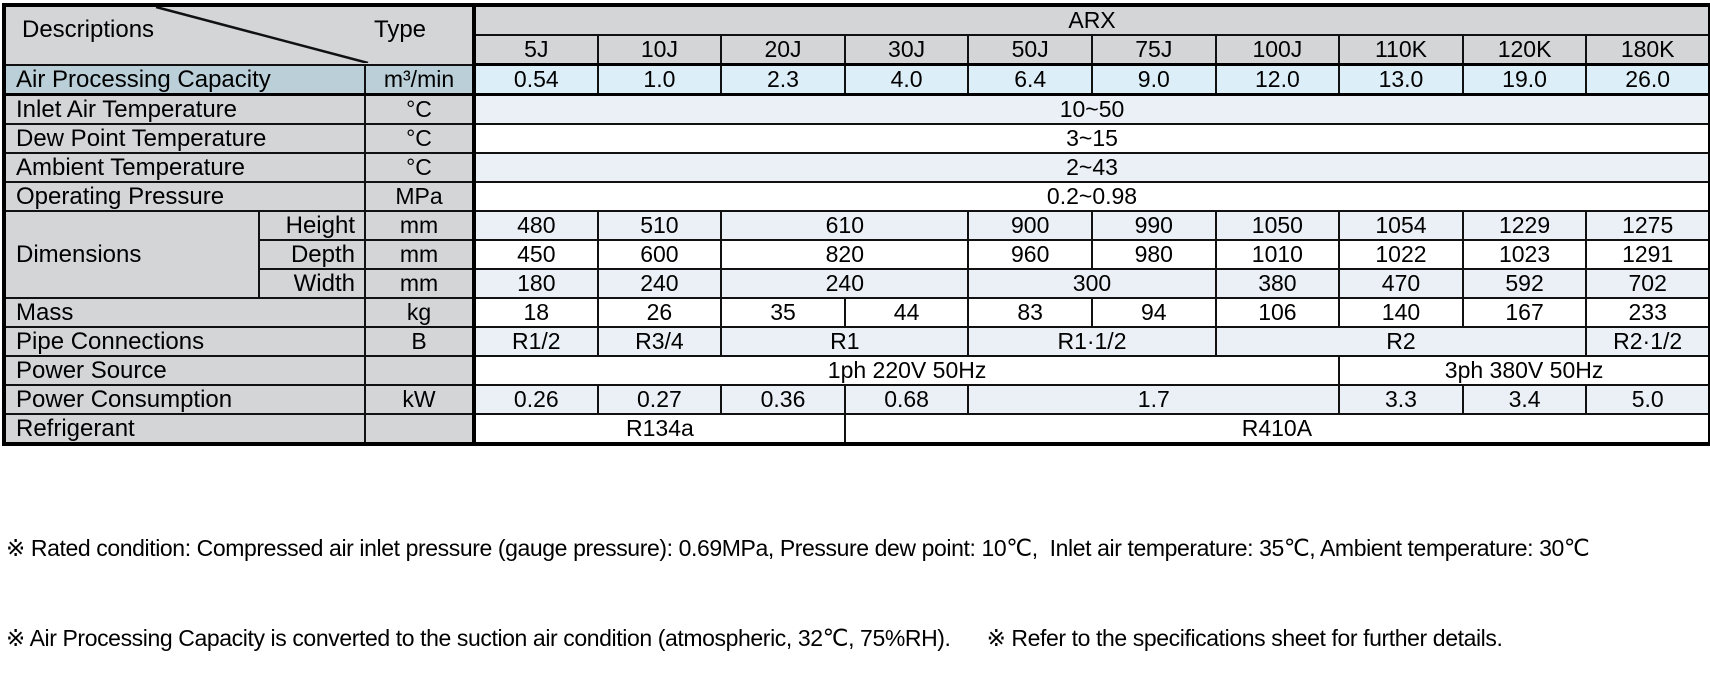  Describe the element at coordinates (312, 225) in the screenshot. I see `sublabel-height: Height` at that location.